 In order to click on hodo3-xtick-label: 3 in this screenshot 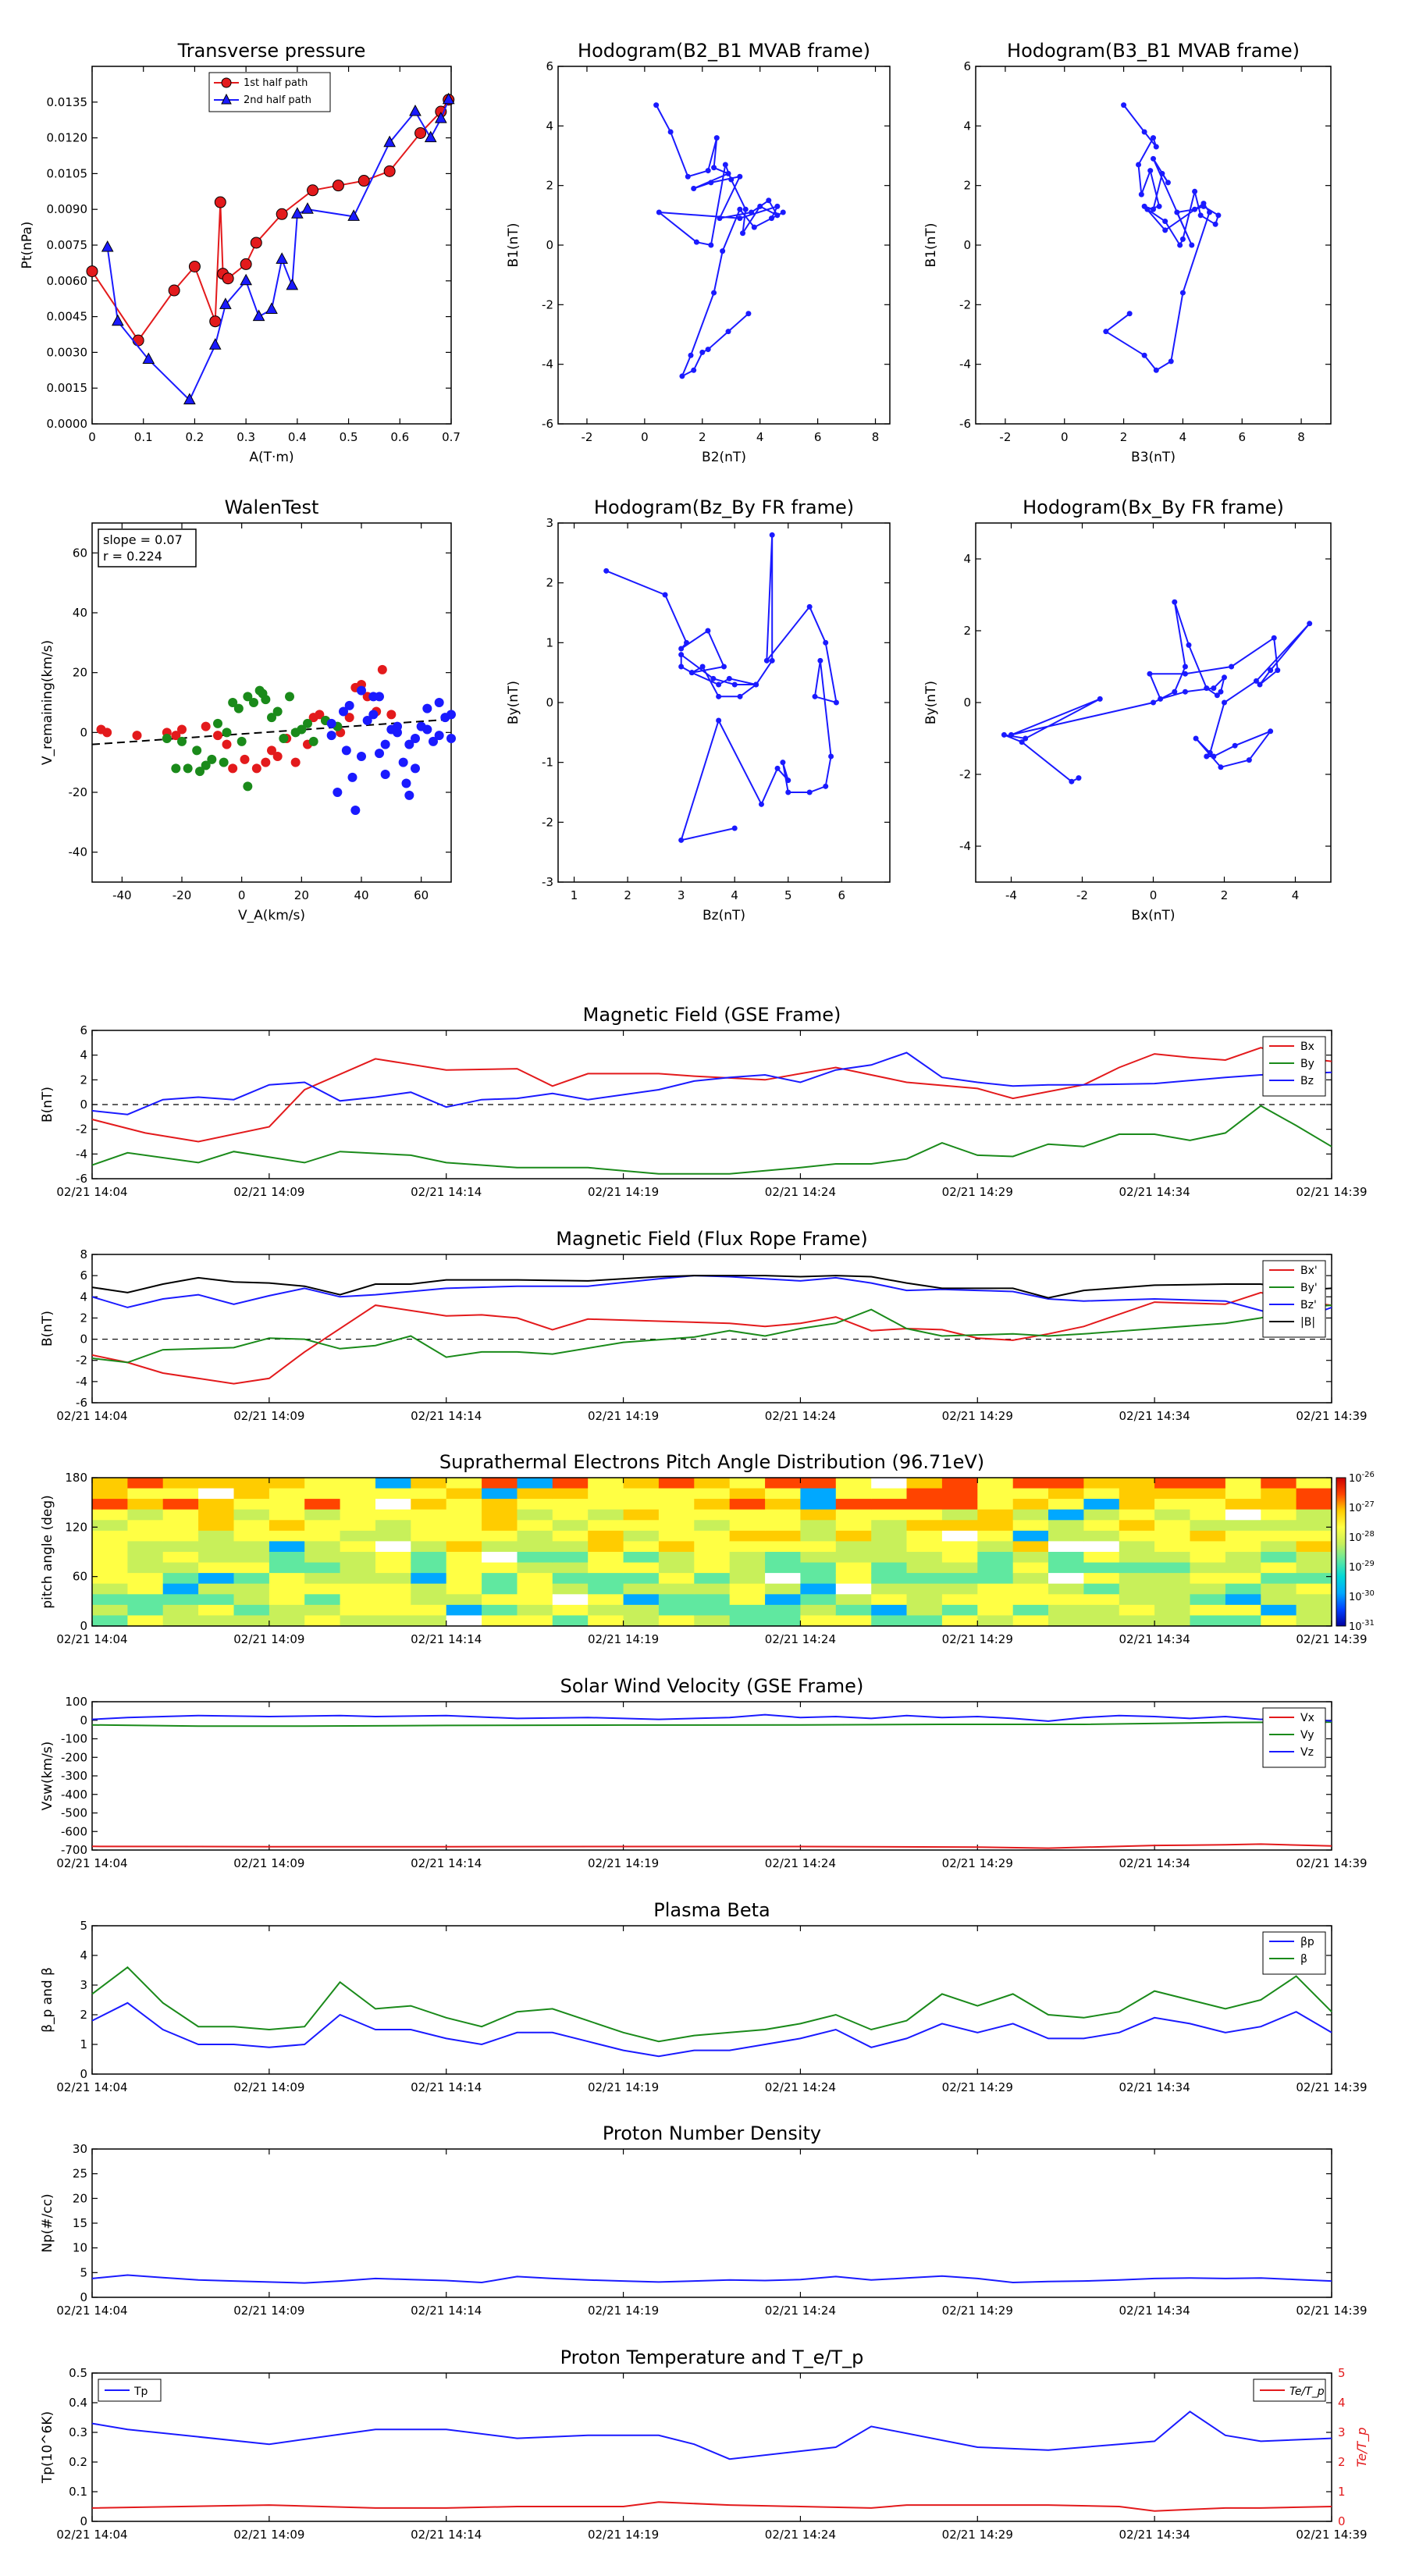, I will do `click(681, 895)`.